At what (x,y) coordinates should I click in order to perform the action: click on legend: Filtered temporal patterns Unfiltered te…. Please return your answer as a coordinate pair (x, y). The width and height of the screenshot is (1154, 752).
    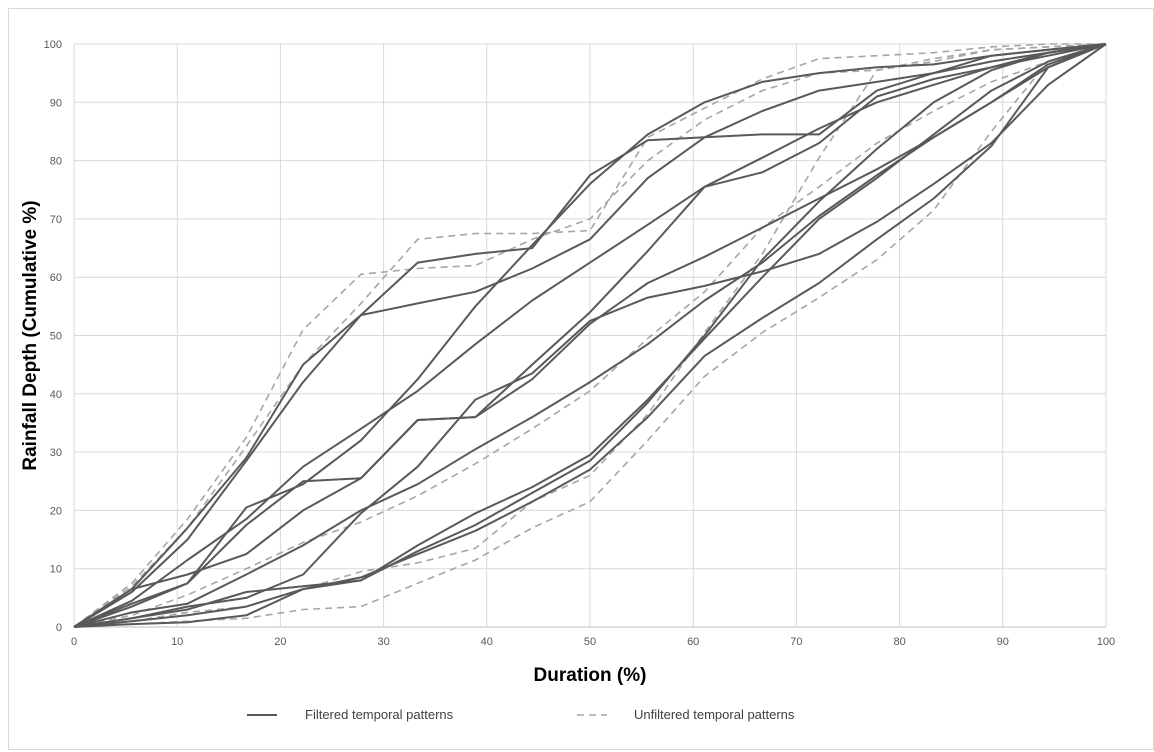
    Looking at the image, I should click on (521, 714).